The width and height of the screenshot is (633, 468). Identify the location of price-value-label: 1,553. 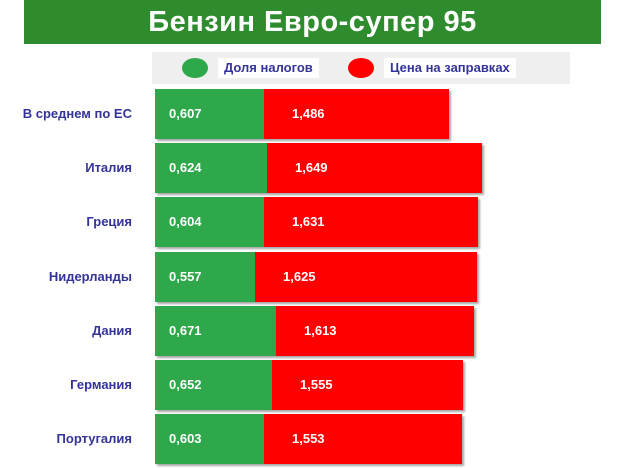
(308, 438).